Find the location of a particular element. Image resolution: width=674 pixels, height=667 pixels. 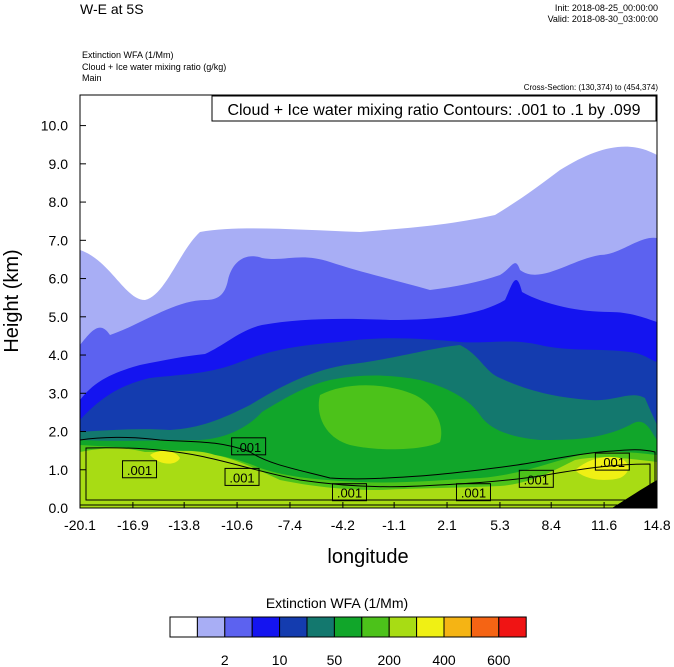

colorbar-labels: 2 10 50 200 400 600 is located at coordinates (366, 659).